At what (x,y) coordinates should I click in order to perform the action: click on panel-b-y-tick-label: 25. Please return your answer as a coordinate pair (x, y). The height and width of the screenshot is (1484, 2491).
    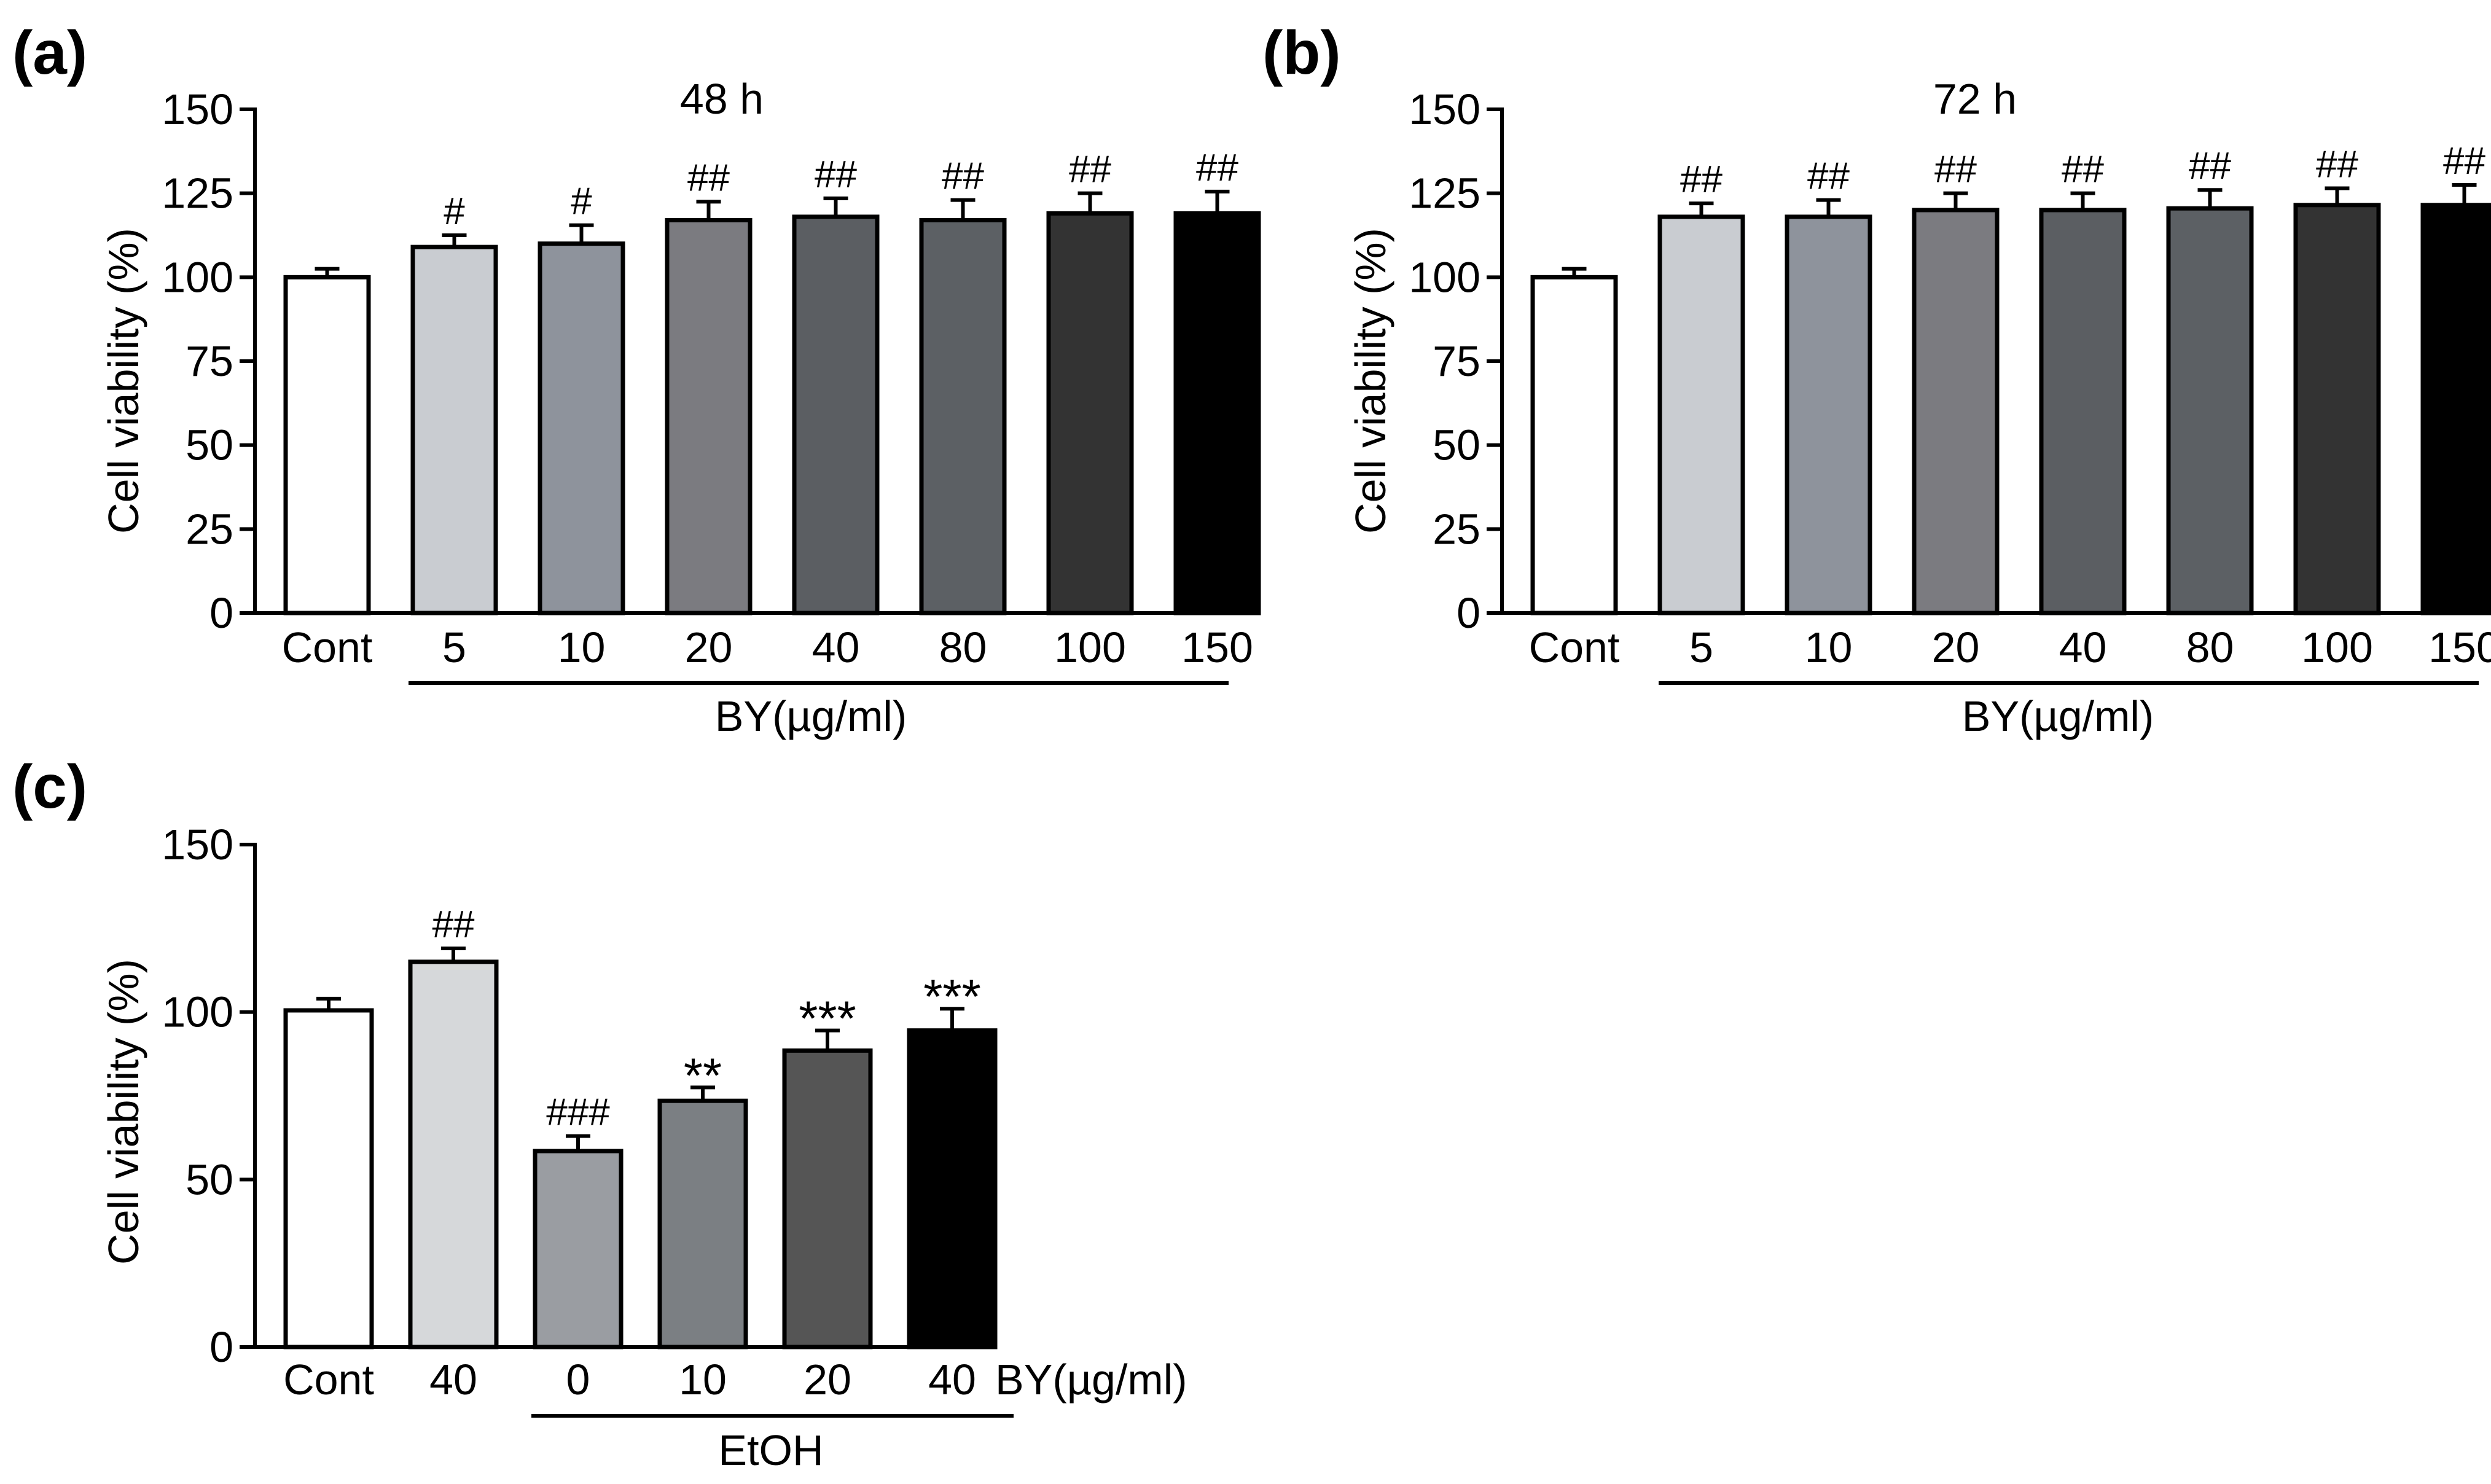
    Looking at the image, I should click on (1456, 529).